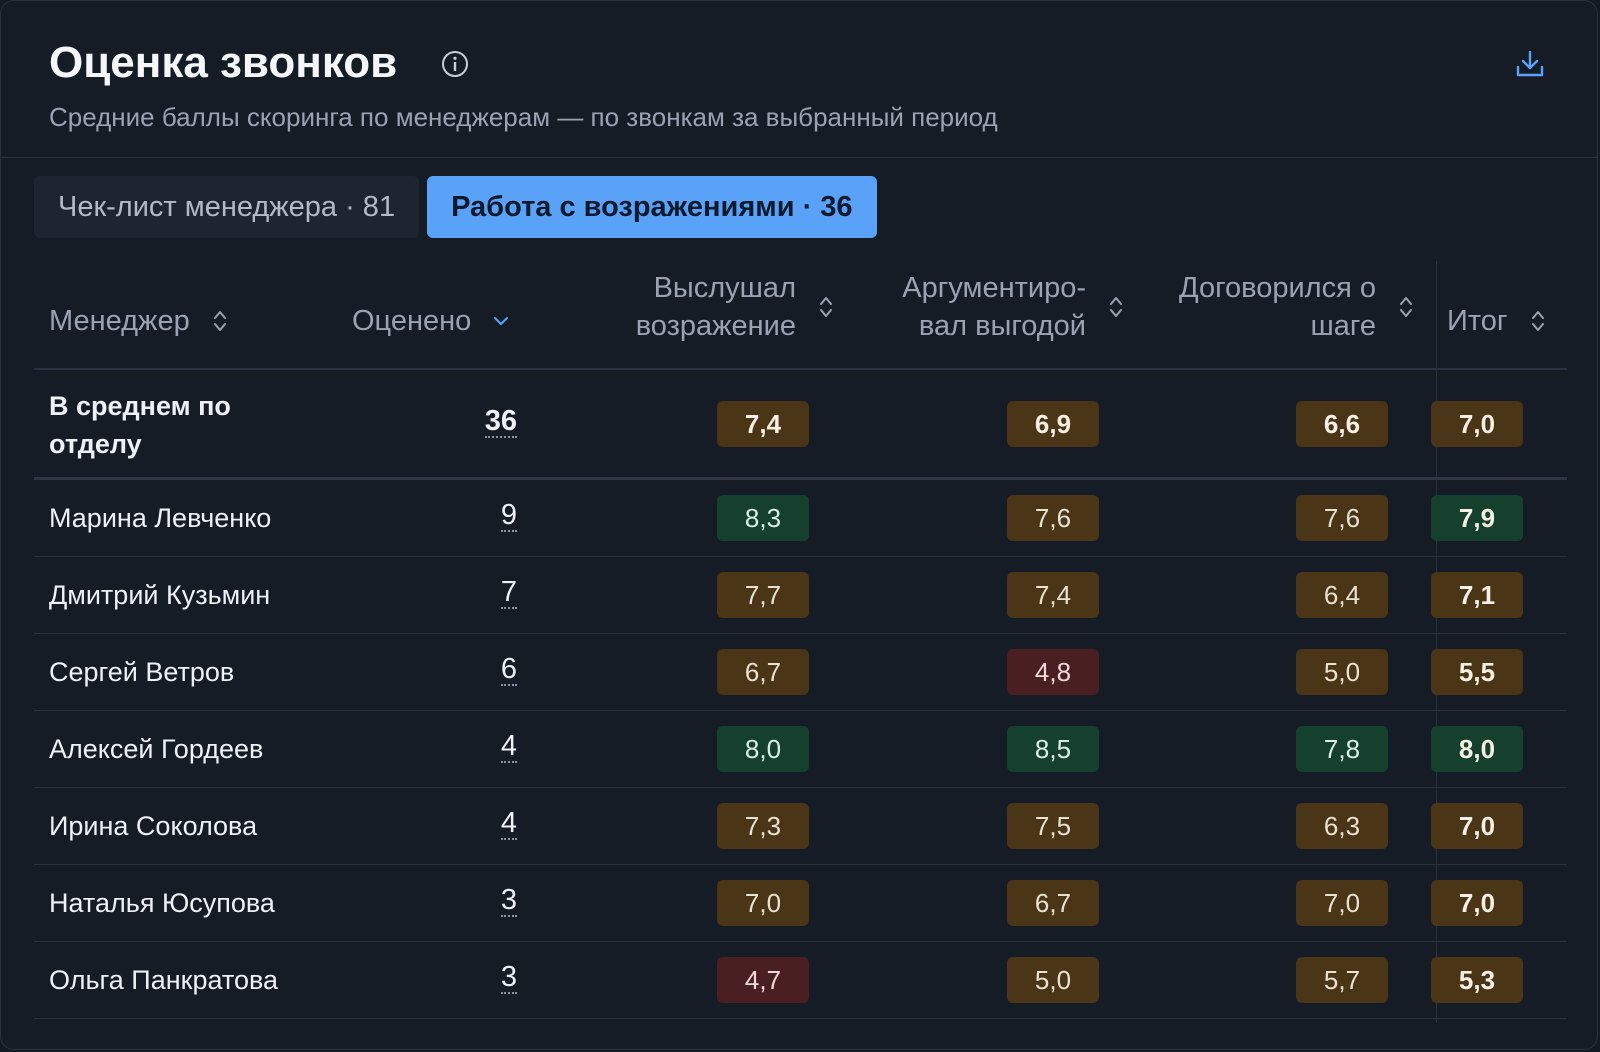 The image size is (1600, 1052). I want to click on rated-count: 7, so click(508, 592).